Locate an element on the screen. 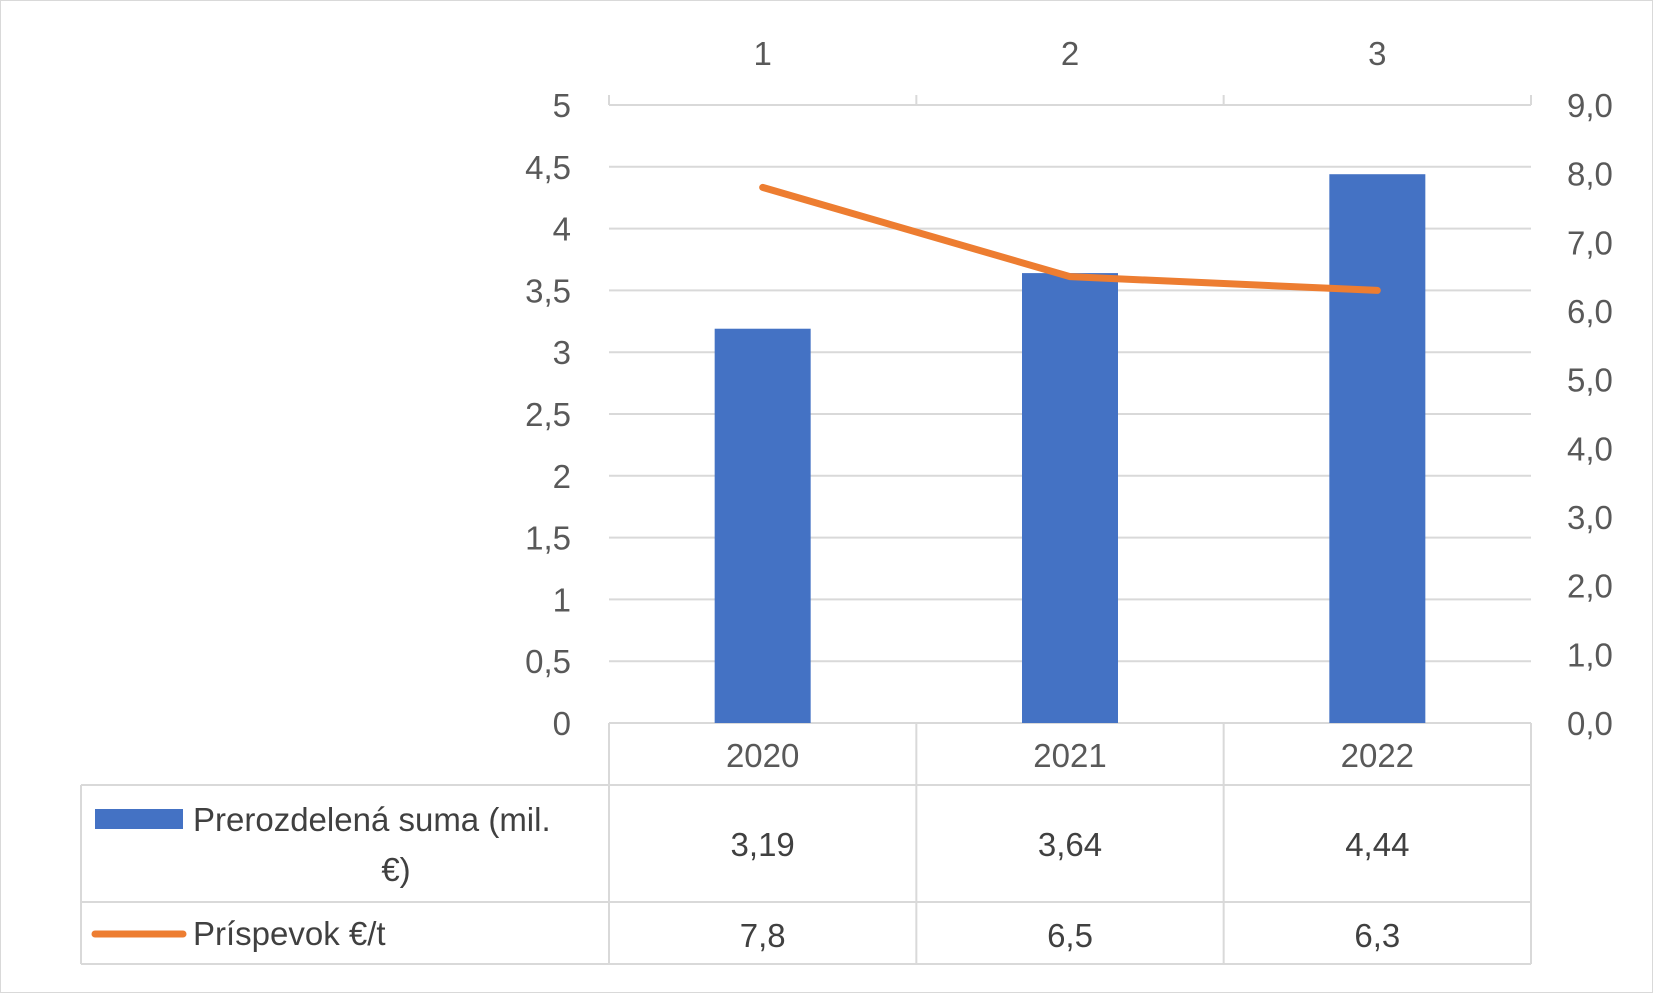 The width and height of the screenshot is (1653, 994). line-series-path is located at coordinates (1070, 238).